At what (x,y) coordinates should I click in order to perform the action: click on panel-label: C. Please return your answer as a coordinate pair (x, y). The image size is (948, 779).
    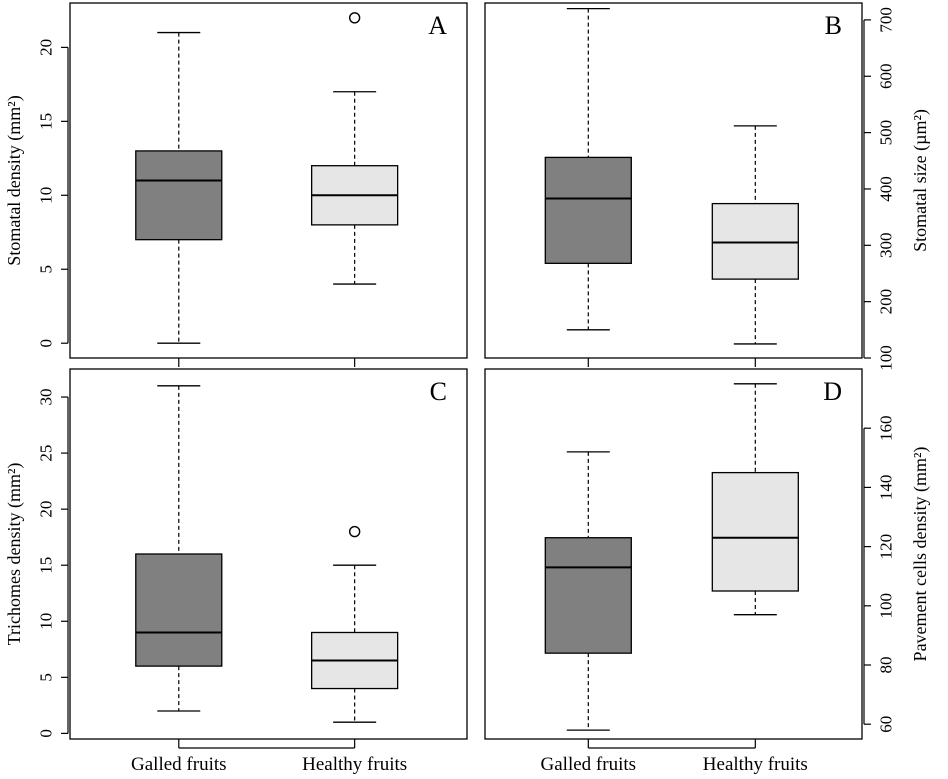
    Looking at the image, I should click on (438, 391).